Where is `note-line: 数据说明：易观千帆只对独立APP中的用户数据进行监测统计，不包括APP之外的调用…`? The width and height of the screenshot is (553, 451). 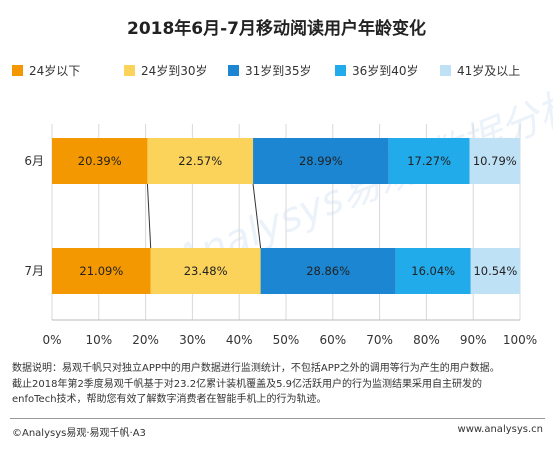 note-line: 数据说明：易观千帆只对独立APP中的用户数据进行监测统计，不包括APP之外的调用… is located at coordinates (256, 368).